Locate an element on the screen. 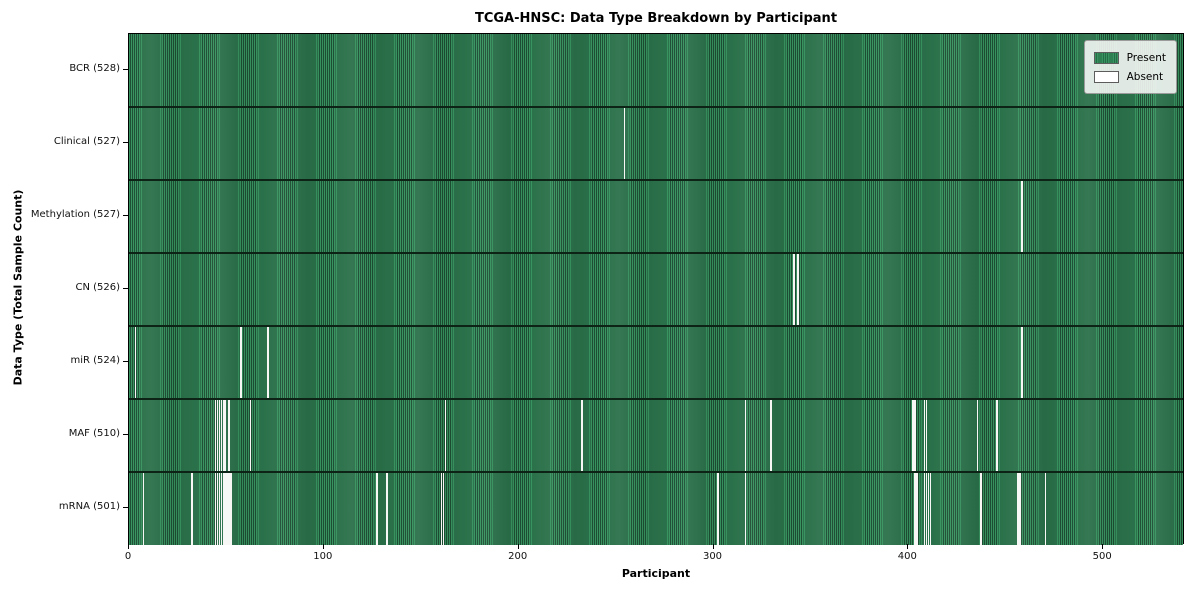  y-tick-label: MAF (510) is located at coordinates (94, 433).